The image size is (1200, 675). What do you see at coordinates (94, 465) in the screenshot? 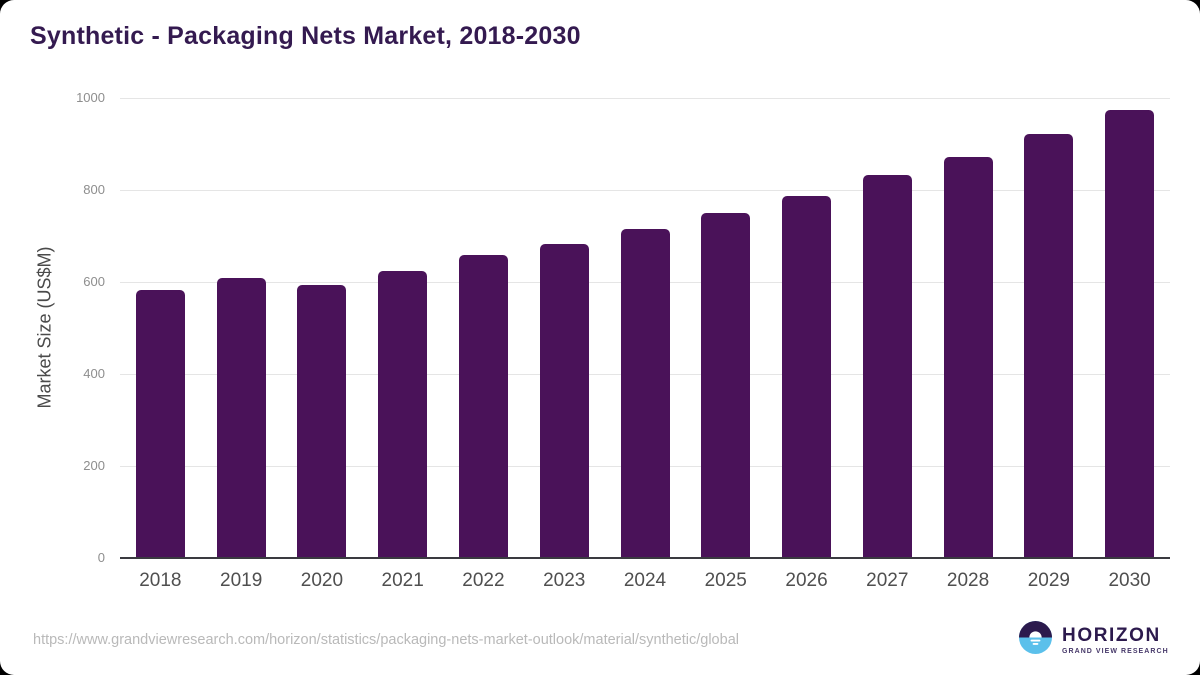
I see `y-tick-label-200: 200` at bounding box center [94, 465].